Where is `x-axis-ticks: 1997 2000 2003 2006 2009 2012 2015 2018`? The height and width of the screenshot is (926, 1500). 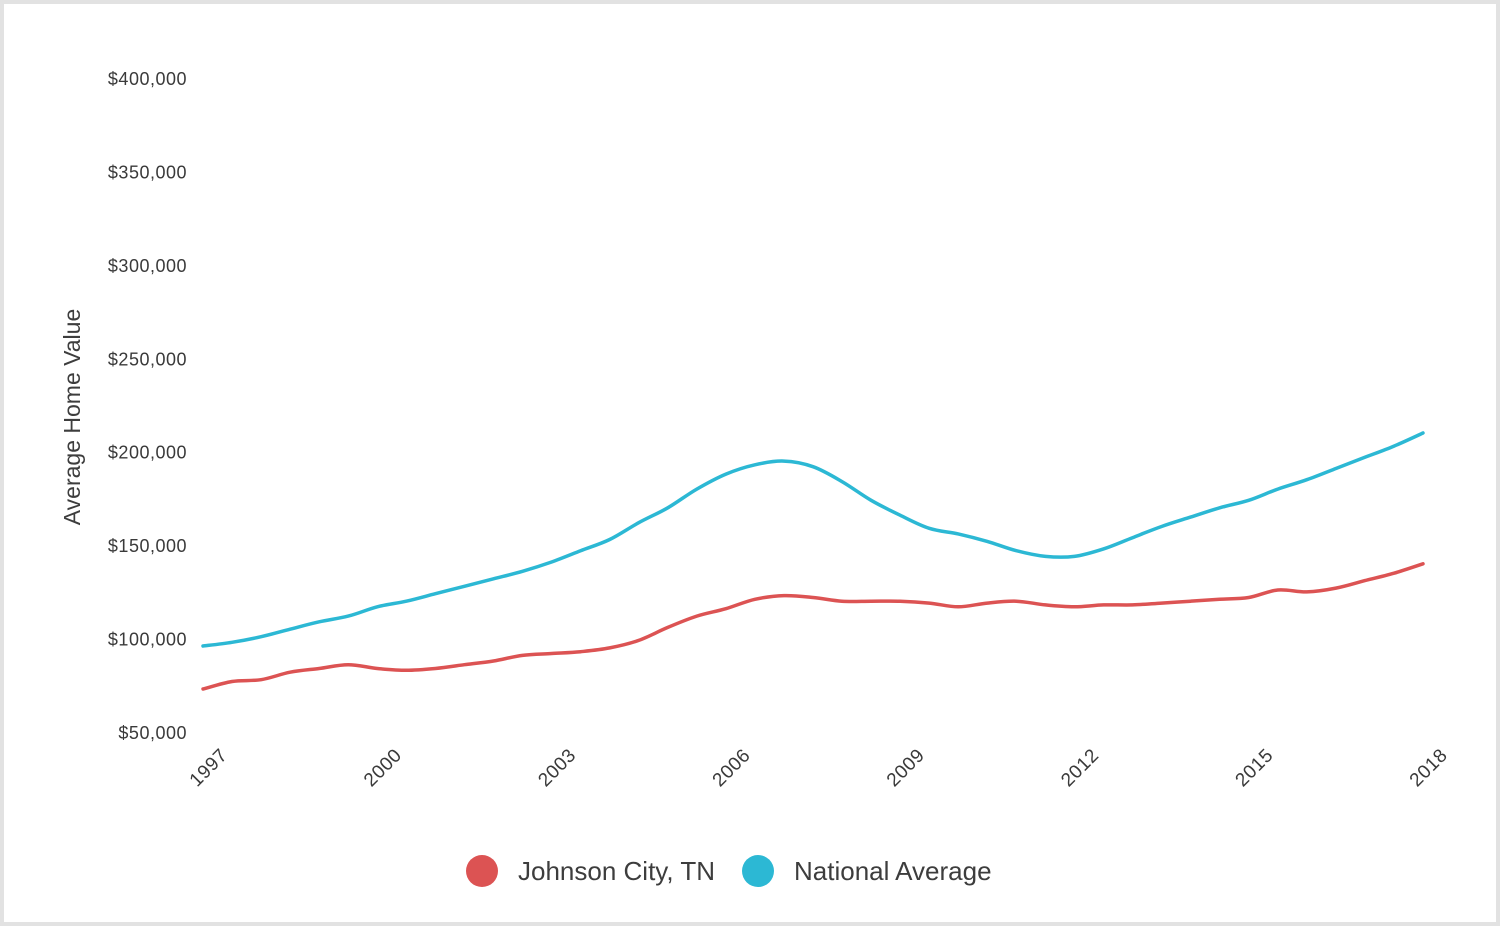 x-axis-ticks: 1997 2000 2003 2006 2009 2012 2015 2018 is located at coordinates (819, 768).